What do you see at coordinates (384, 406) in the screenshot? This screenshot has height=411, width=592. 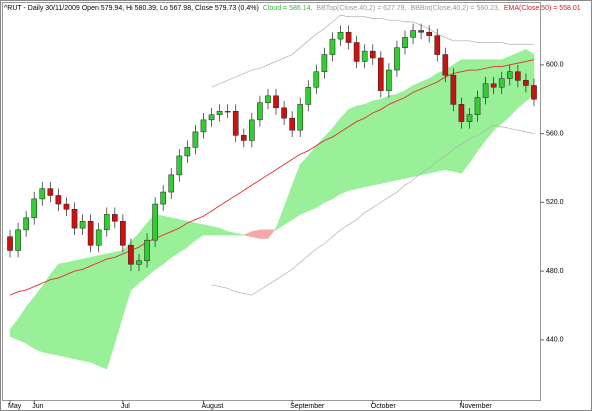 I see `x-tick-label: October` at bounding box center [384, 406].